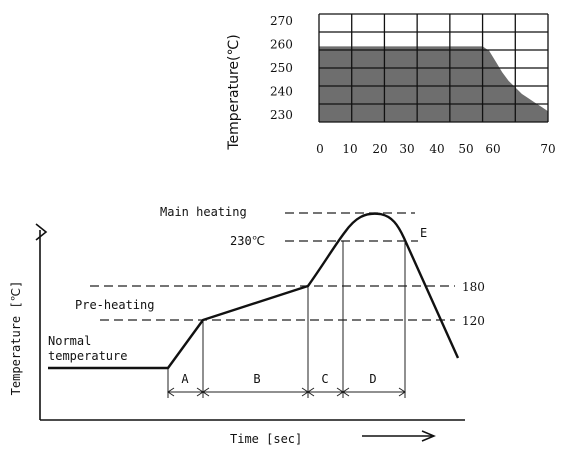 The image size is (564, 453). I want to click on zone-label-b: B, so click(256, 379).